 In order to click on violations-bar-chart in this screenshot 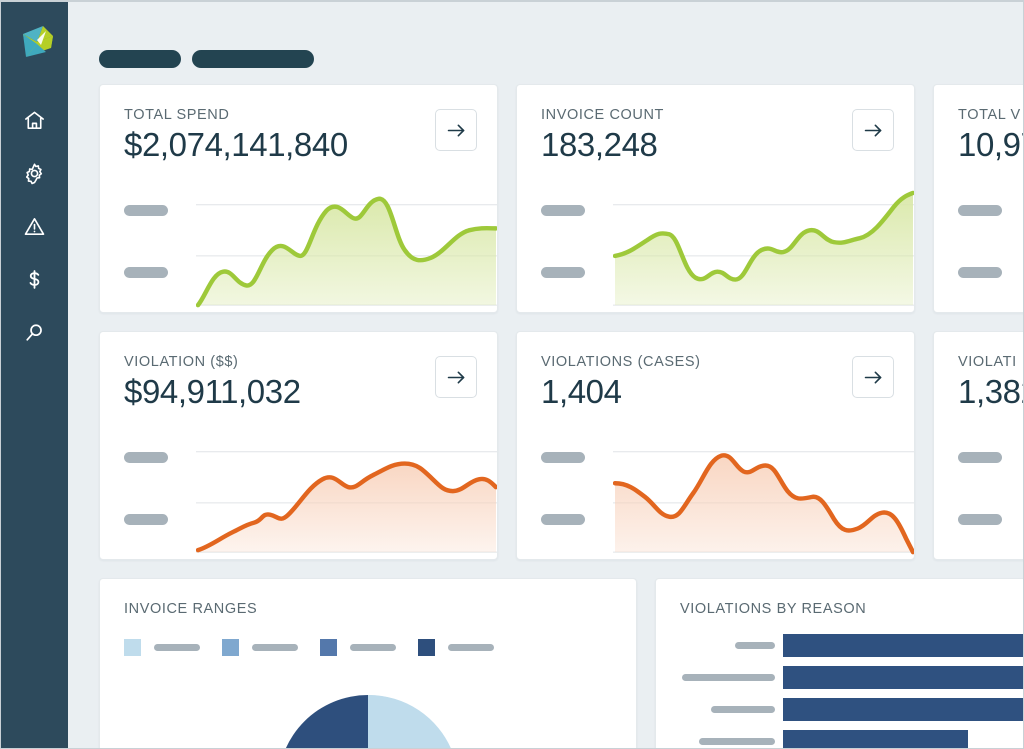, I will do `click(851, 690)`.